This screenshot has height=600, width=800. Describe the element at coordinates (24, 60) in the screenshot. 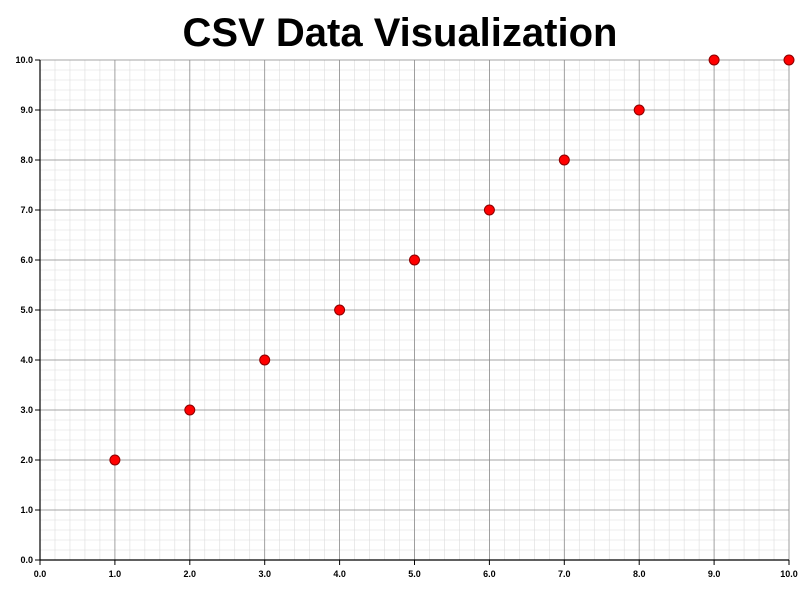

I see `y-tick-label: 10.0` at that location.